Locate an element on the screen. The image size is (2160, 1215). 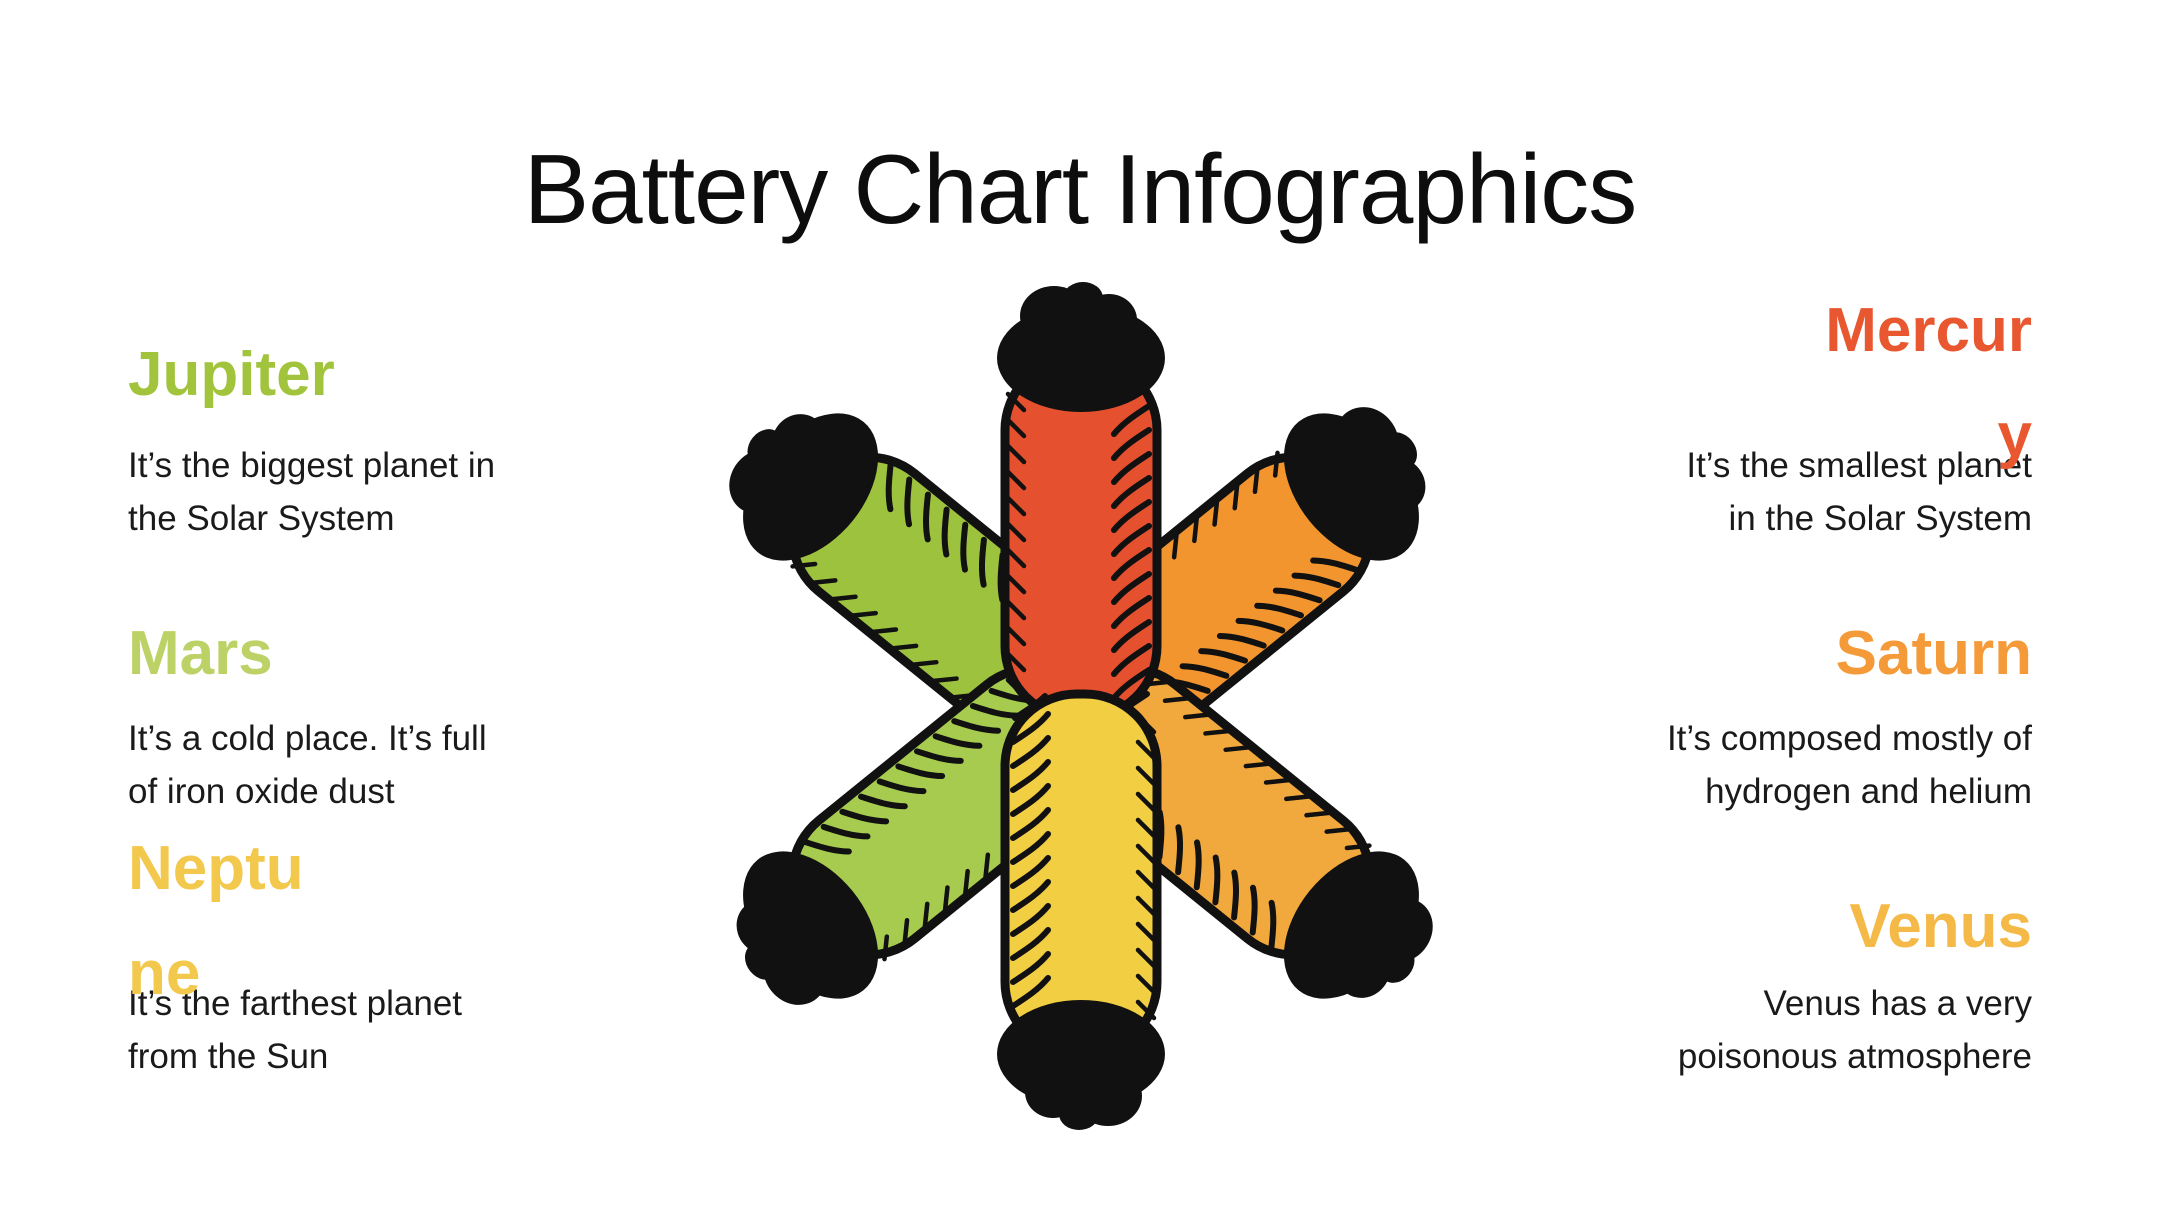
planet-name-saturn: Saturn is located at coordinates (1933, 653).